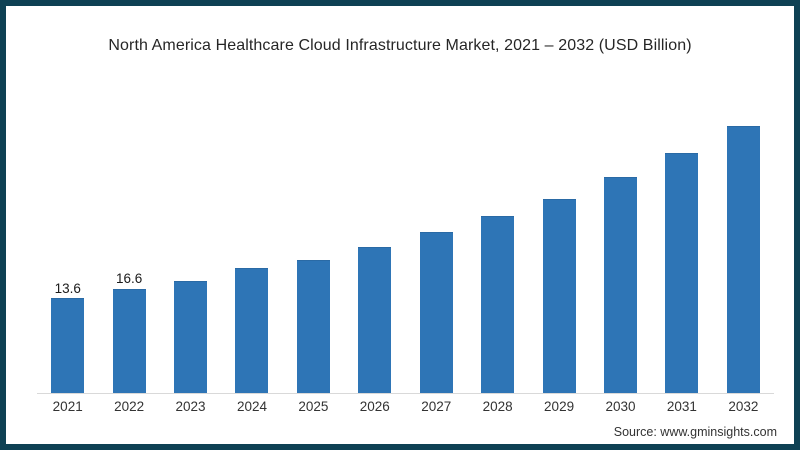 This screenshot has width=800, height=450. What do you see at coordinates (620, 406) in the screenshot?
I see `x-tick-label-2030: 2030` at bounding box center [620, 406].